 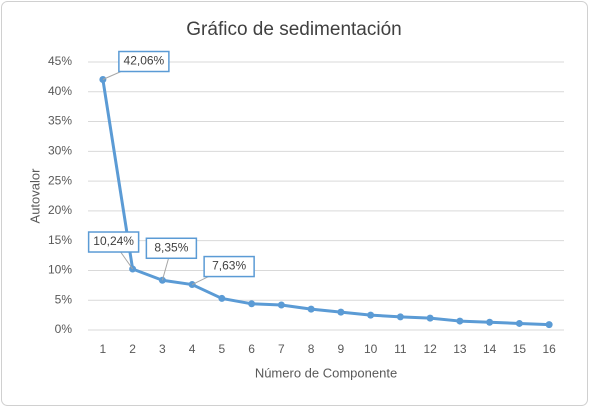 What do you see at coordinates (371, 349) in the screenshot?
I see `x-tick-label: 10` at bounding box center [371, 349].